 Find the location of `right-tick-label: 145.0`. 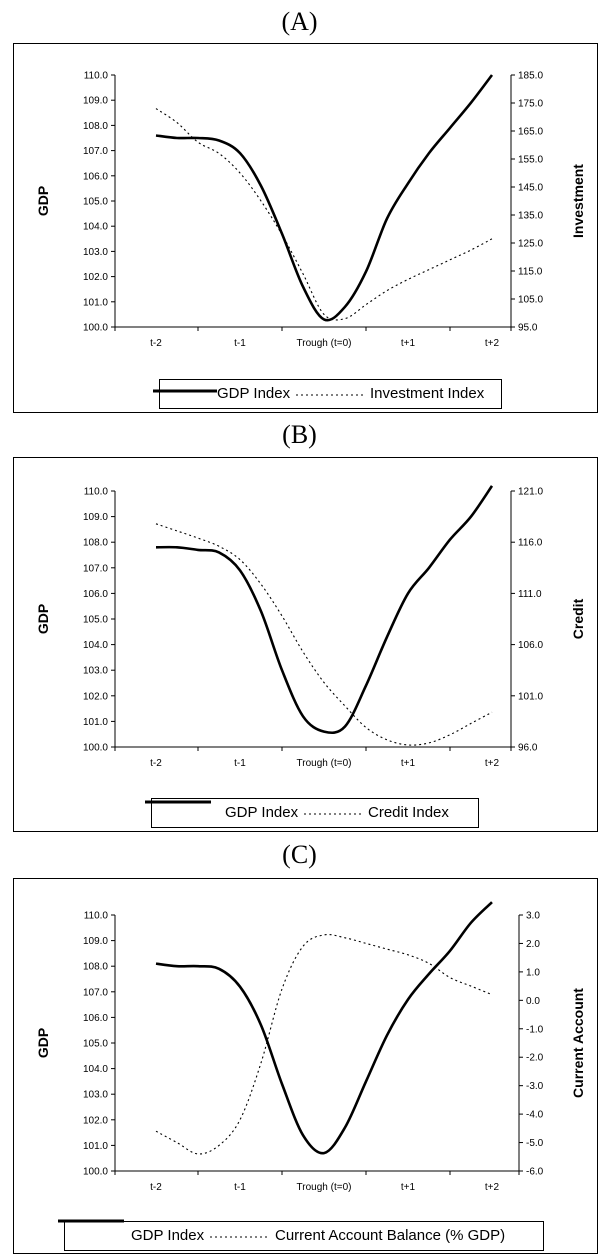

right-tick-label: 145.0 is located at coordinates (530, 188).